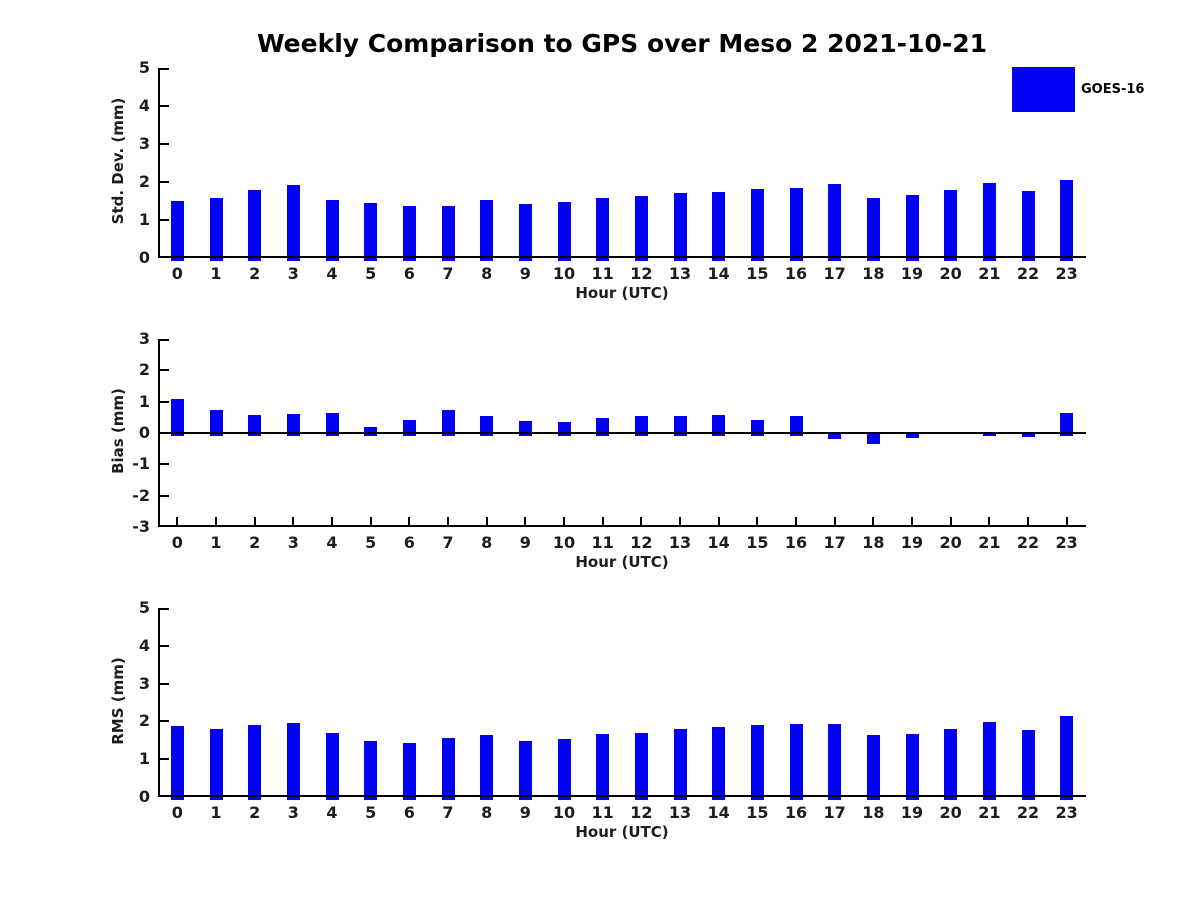  Describe the element at coordinates (622, 562) in the screenshot. I see `x-axis-label-bias: Hour (UTC)` at that location.